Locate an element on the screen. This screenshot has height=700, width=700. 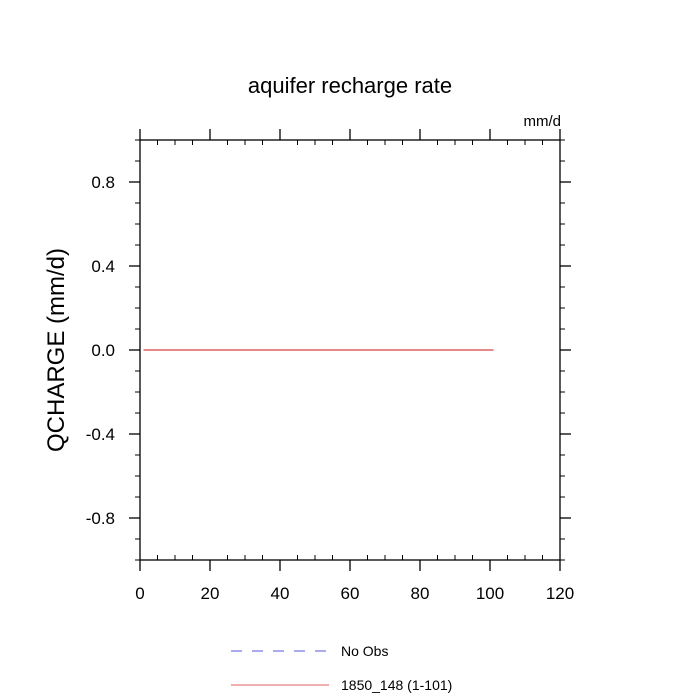
y-tick-label: 0.0 is located at coordinates (103, 350).